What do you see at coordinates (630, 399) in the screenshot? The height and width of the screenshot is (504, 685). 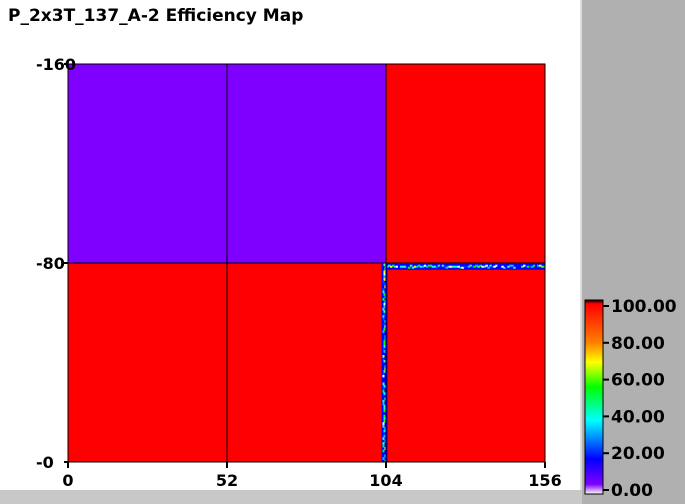 I see `colorbar: 100.00 80.00 60.00 40.00 20.00 0.00` at bounding box center [630, 399].